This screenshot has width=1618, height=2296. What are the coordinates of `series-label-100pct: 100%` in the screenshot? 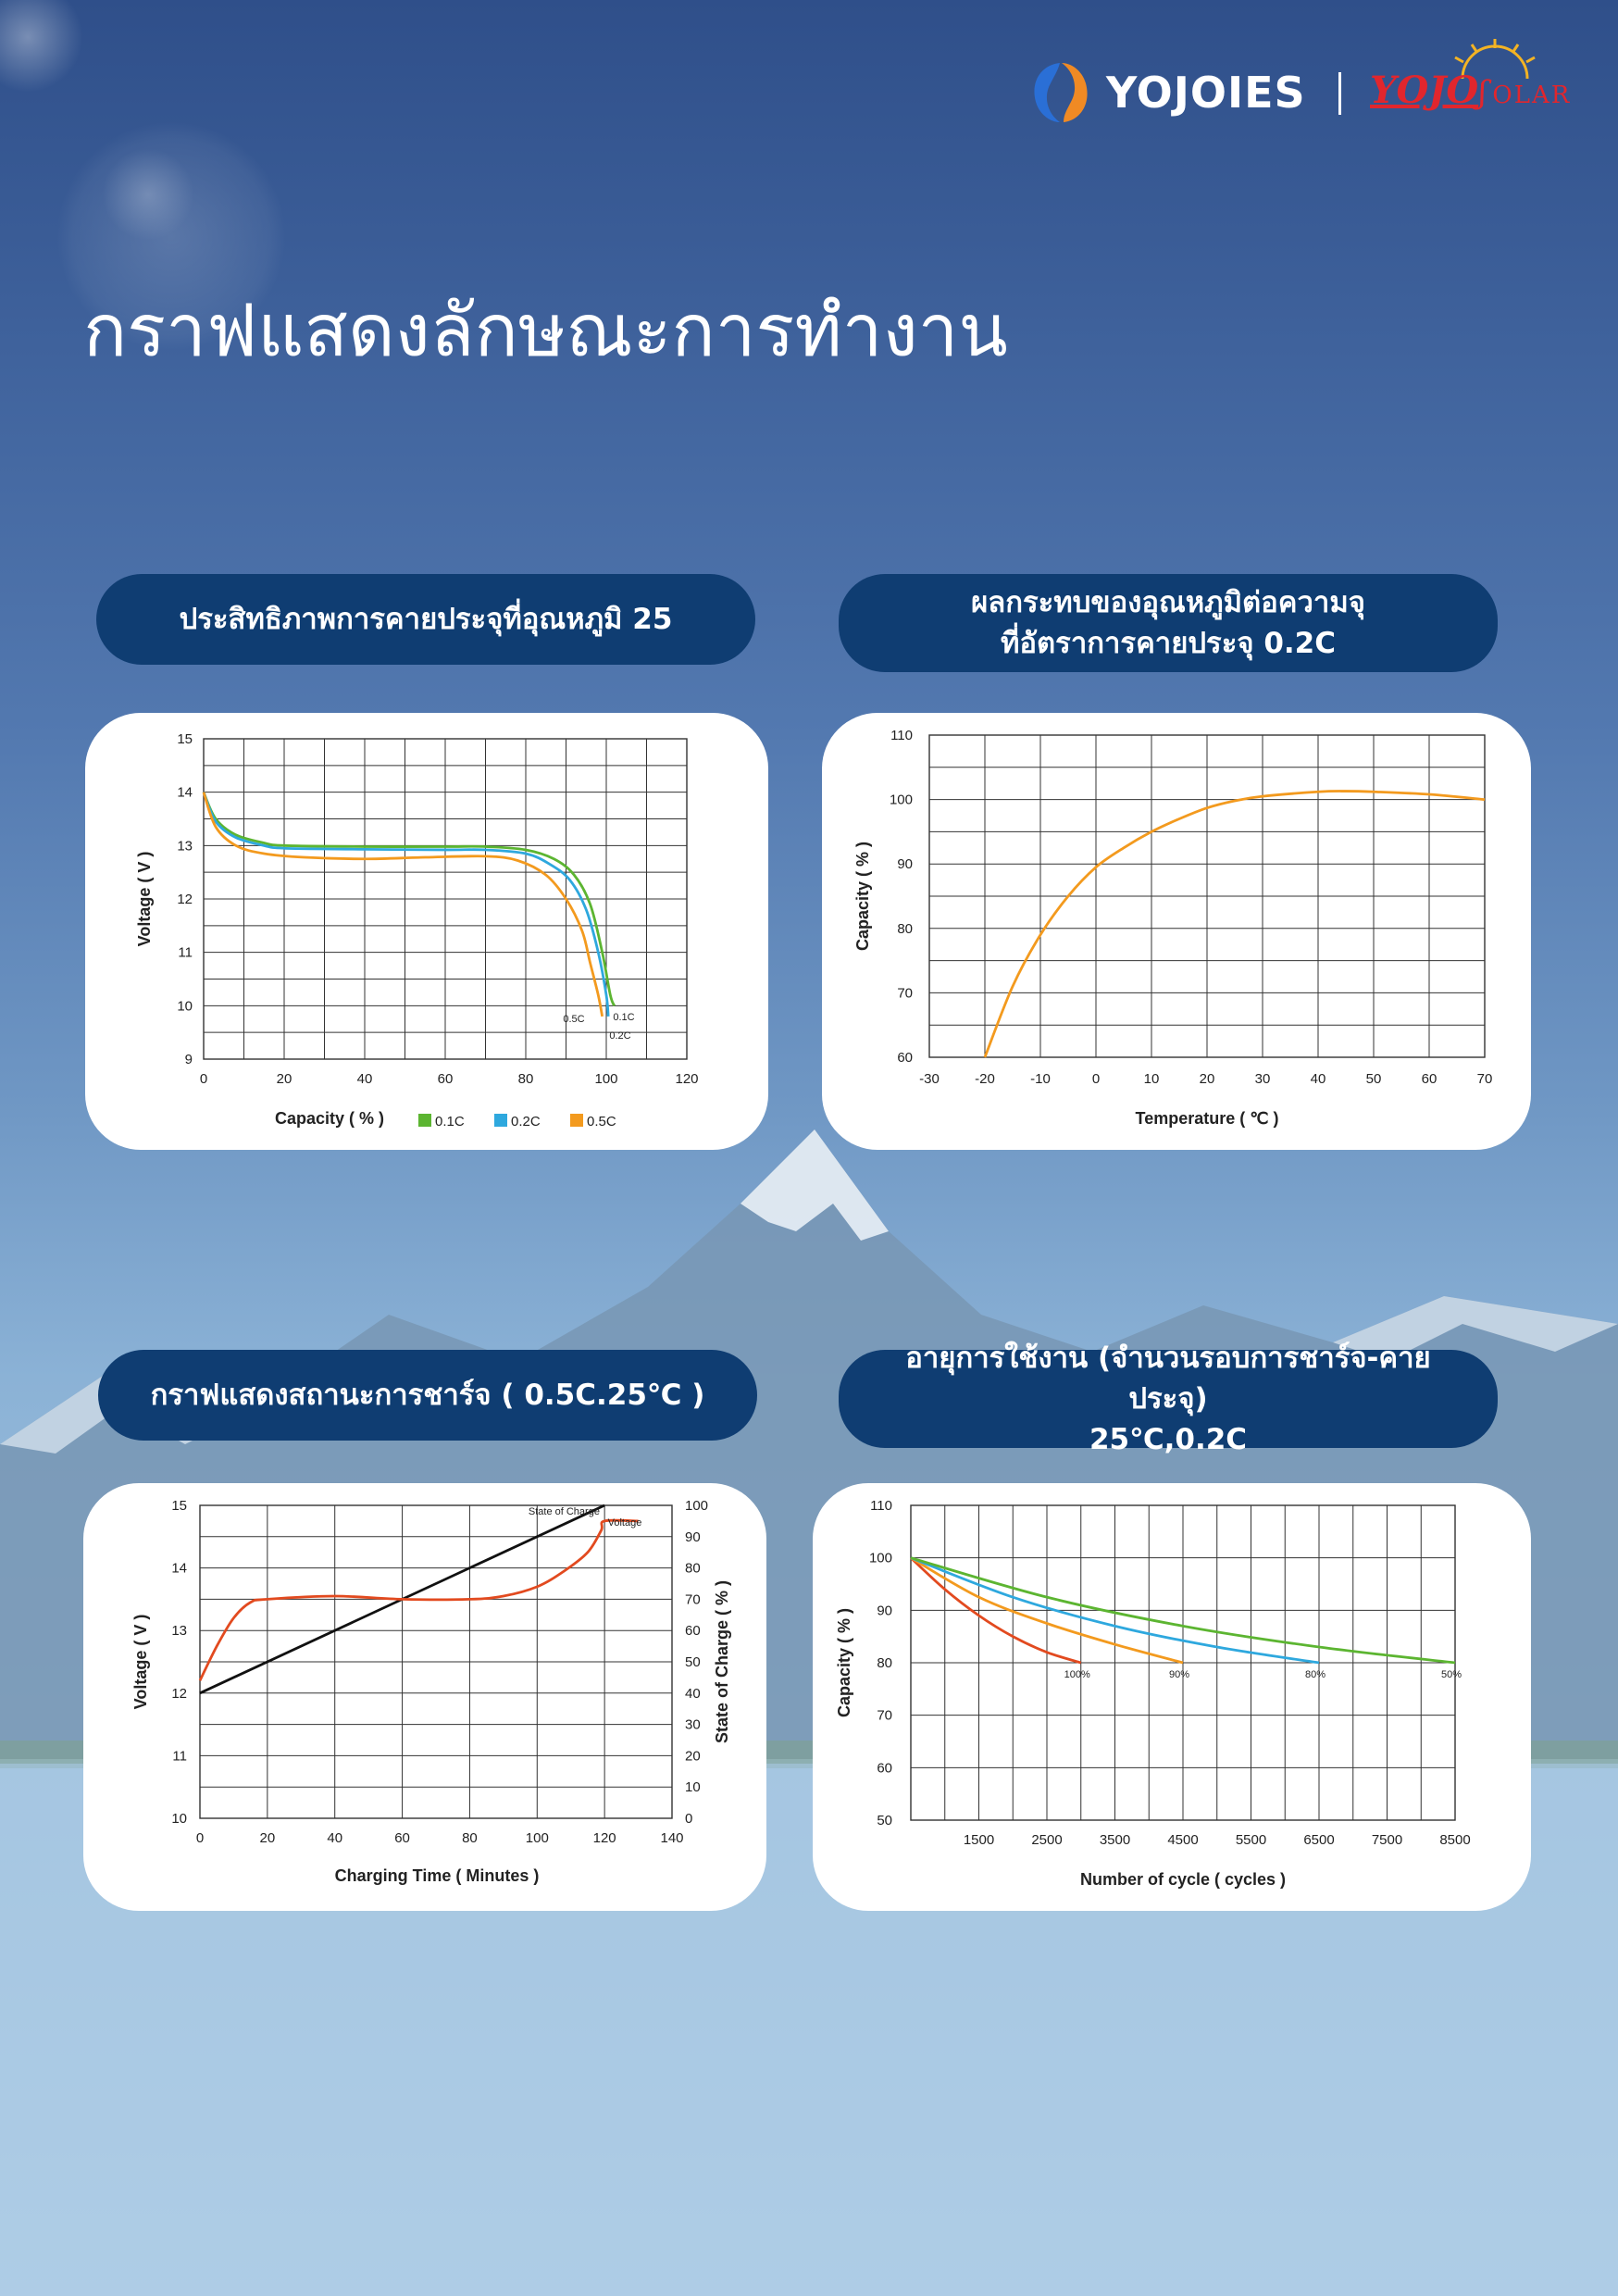 It's located at (1077, 1674).